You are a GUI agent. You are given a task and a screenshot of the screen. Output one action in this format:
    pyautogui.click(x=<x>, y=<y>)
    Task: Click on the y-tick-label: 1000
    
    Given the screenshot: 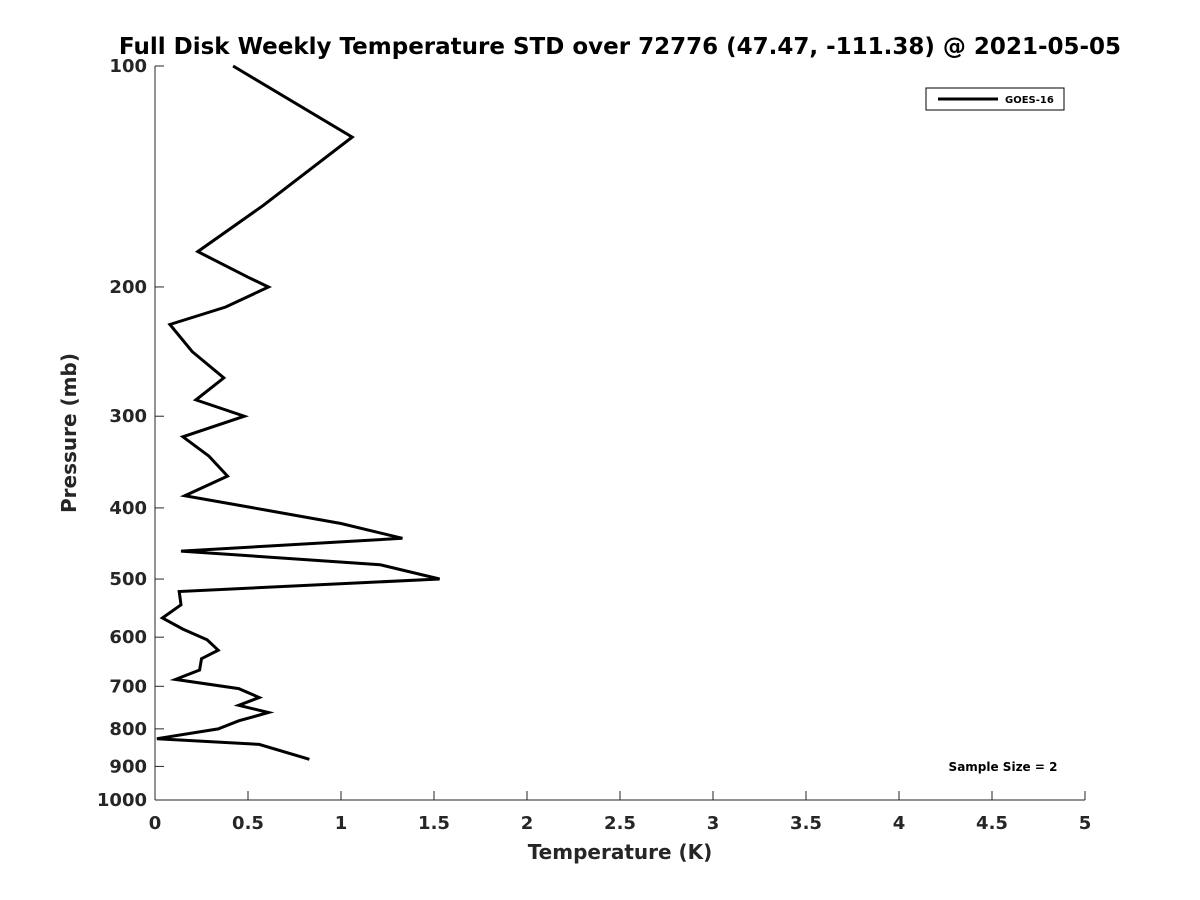 What is the action you would take?
    pyautogui.click(x=122, y=800)
    